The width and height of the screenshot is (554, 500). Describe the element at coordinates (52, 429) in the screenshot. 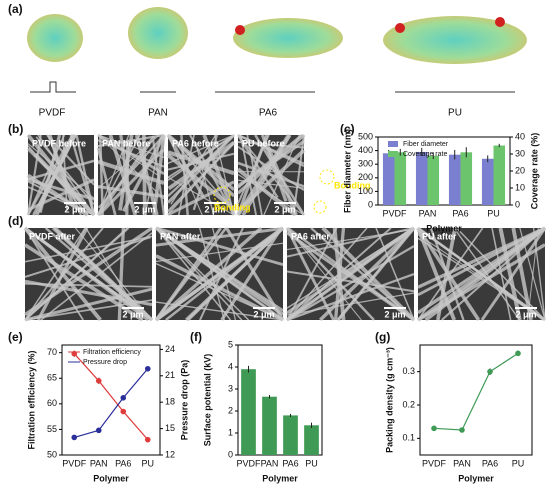

I see `y-tick-label: 55` at that location.